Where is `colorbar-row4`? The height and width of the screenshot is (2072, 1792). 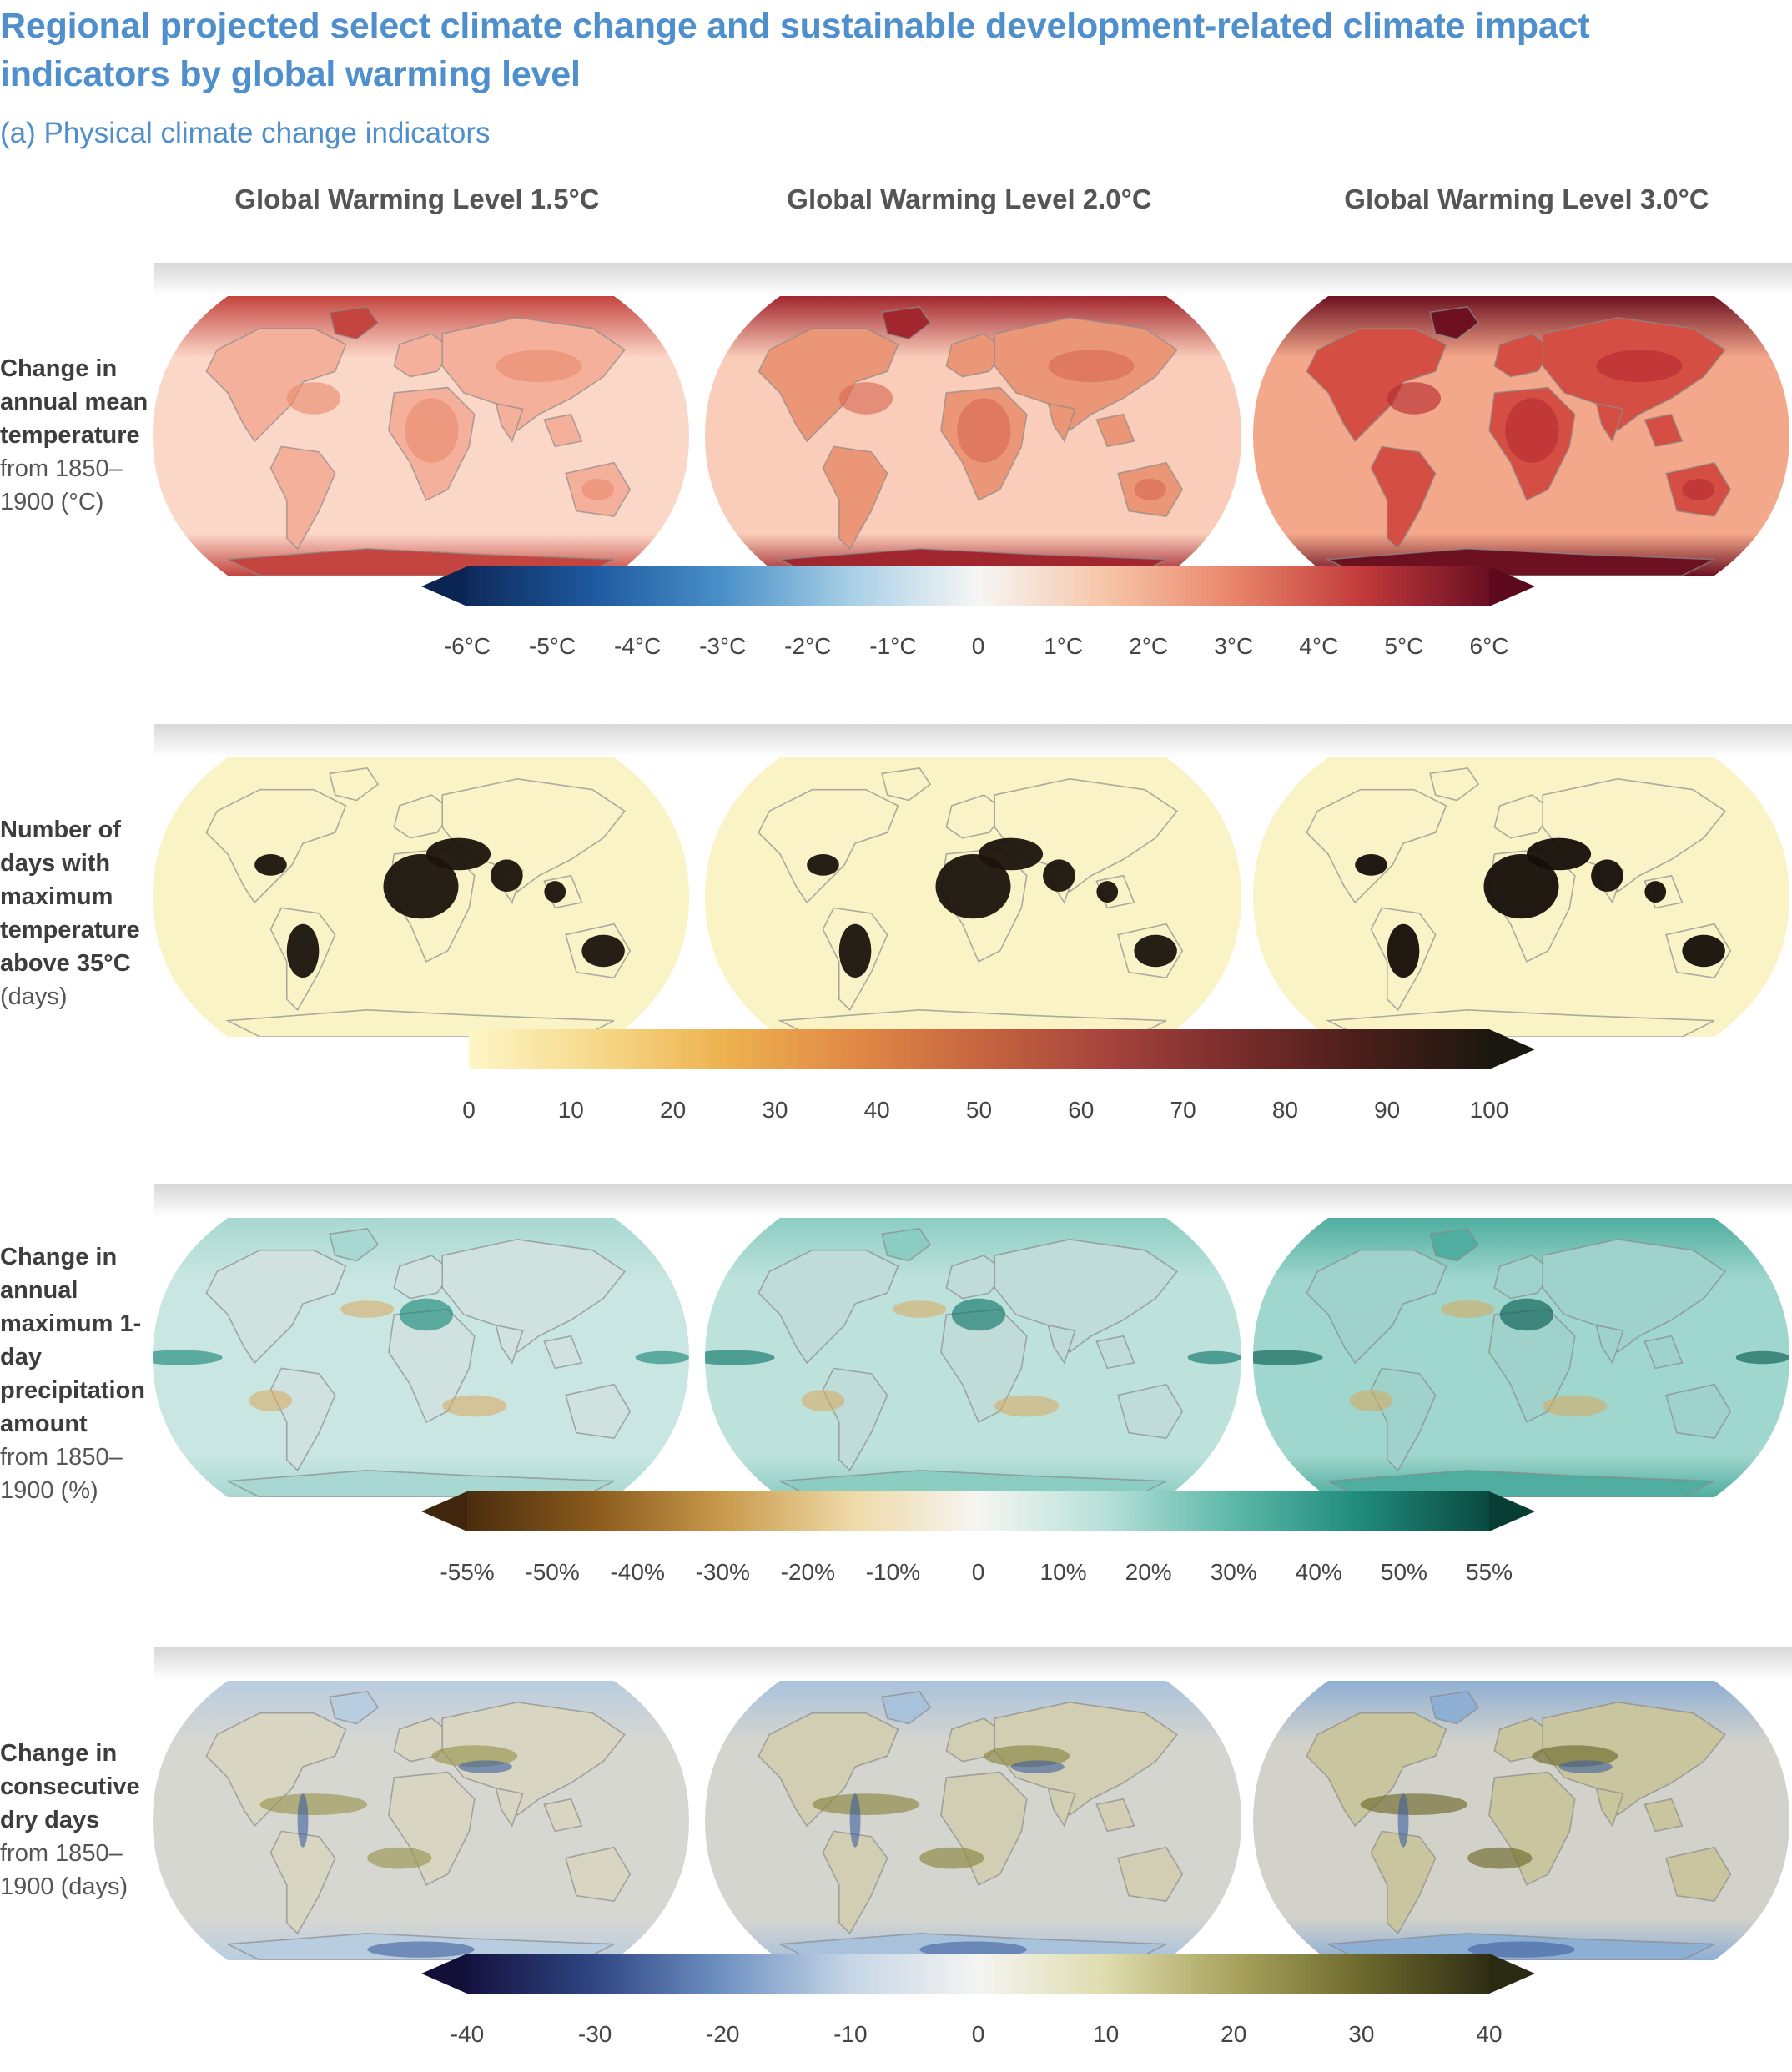
colorbar-row4 is located at coordinates (978, 1974).